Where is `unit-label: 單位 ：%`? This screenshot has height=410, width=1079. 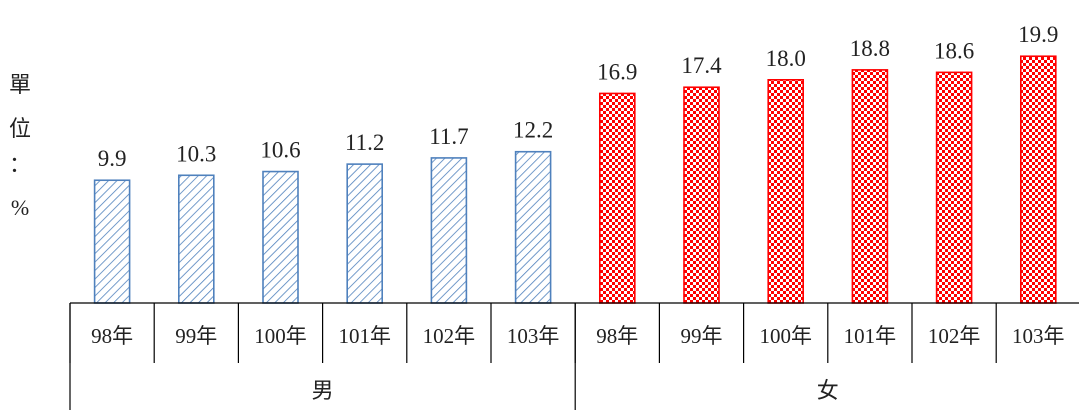
unit-label: 單位 ：% is located at coordinates (20, 146).